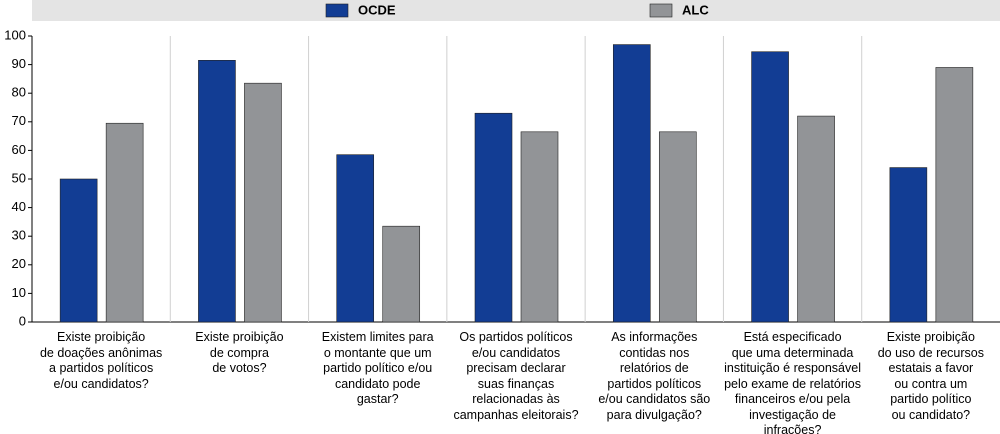 The width and height of the screenshot is (1000, 434). I want to click on y-tick-label: 50, so click(19, 177).